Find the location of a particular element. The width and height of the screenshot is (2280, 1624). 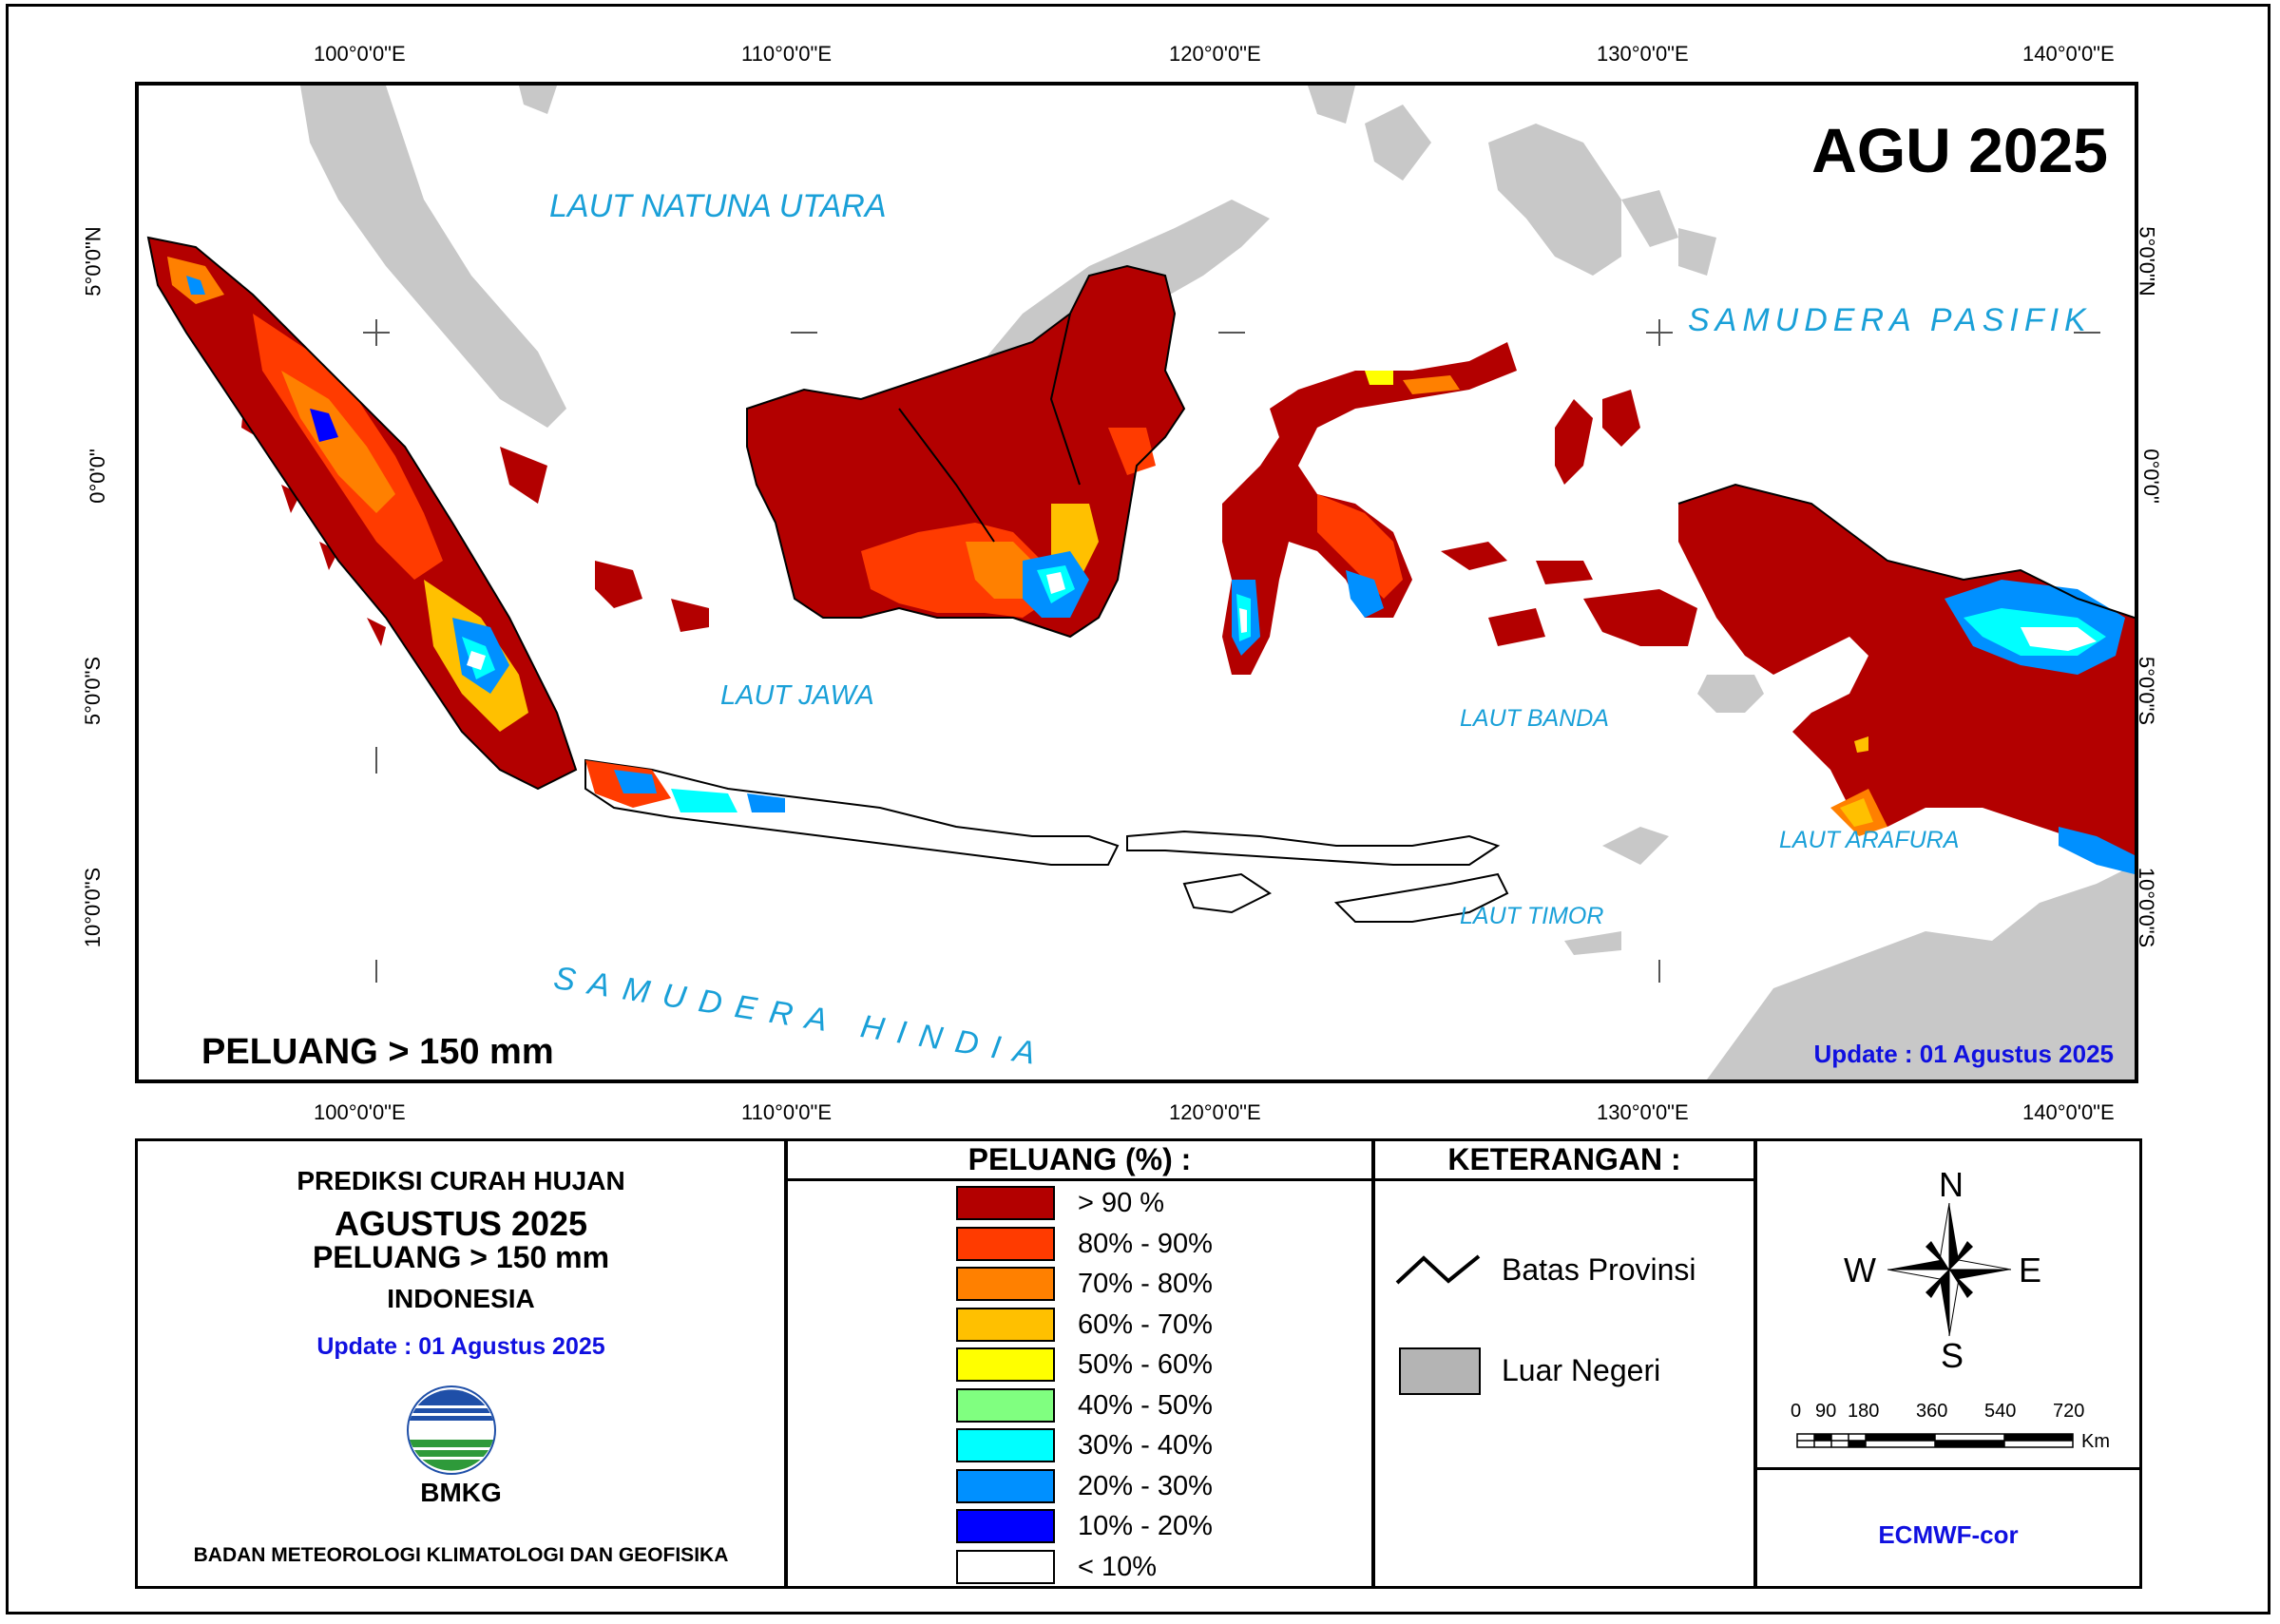

lon-tick-top-110: 110°0'0"E is located at coordinates (787, 54).